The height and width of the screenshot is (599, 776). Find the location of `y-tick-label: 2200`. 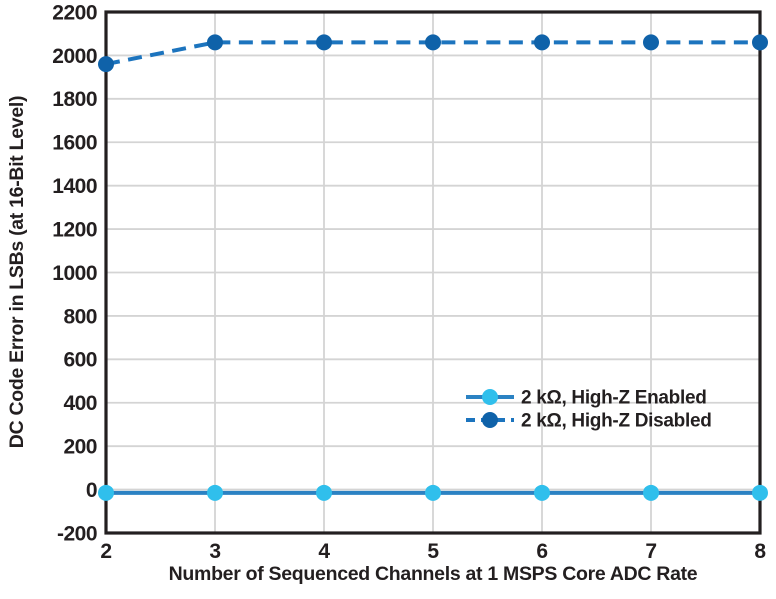

y-tick-label: 2200 is located at coordinates (74, 12).